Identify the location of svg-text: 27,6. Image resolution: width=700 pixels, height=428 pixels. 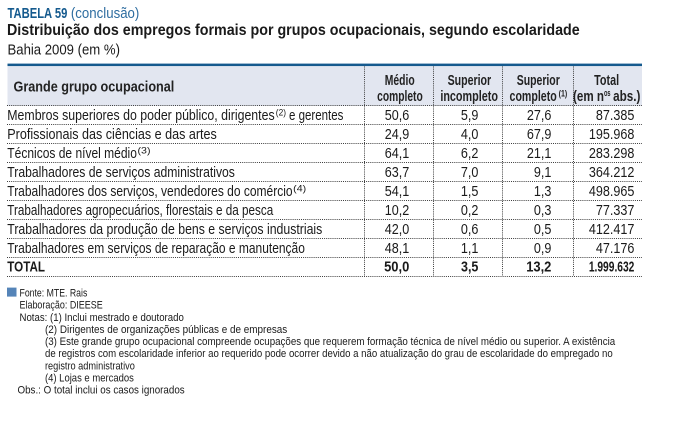
(539, 114).